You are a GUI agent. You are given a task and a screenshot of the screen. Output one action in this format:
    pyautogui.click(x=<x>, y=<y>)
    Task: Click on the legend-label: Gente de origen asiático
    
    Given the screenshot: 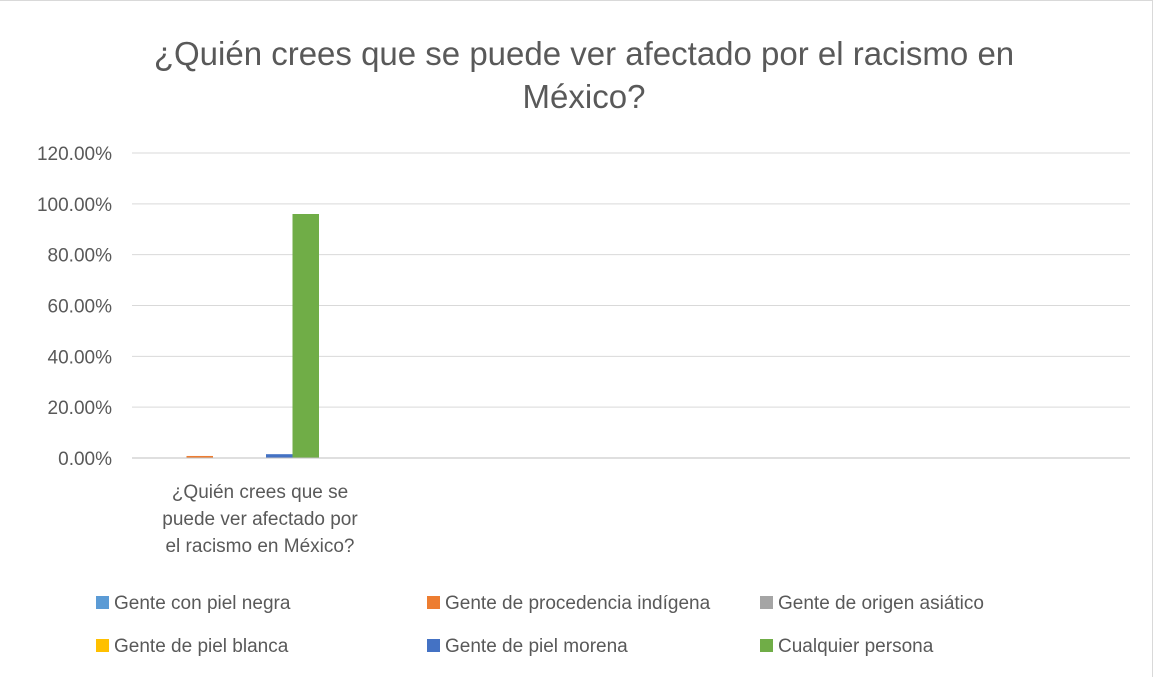 What is the action you would take?
    pyautogui.click(x=881, y=603)
    